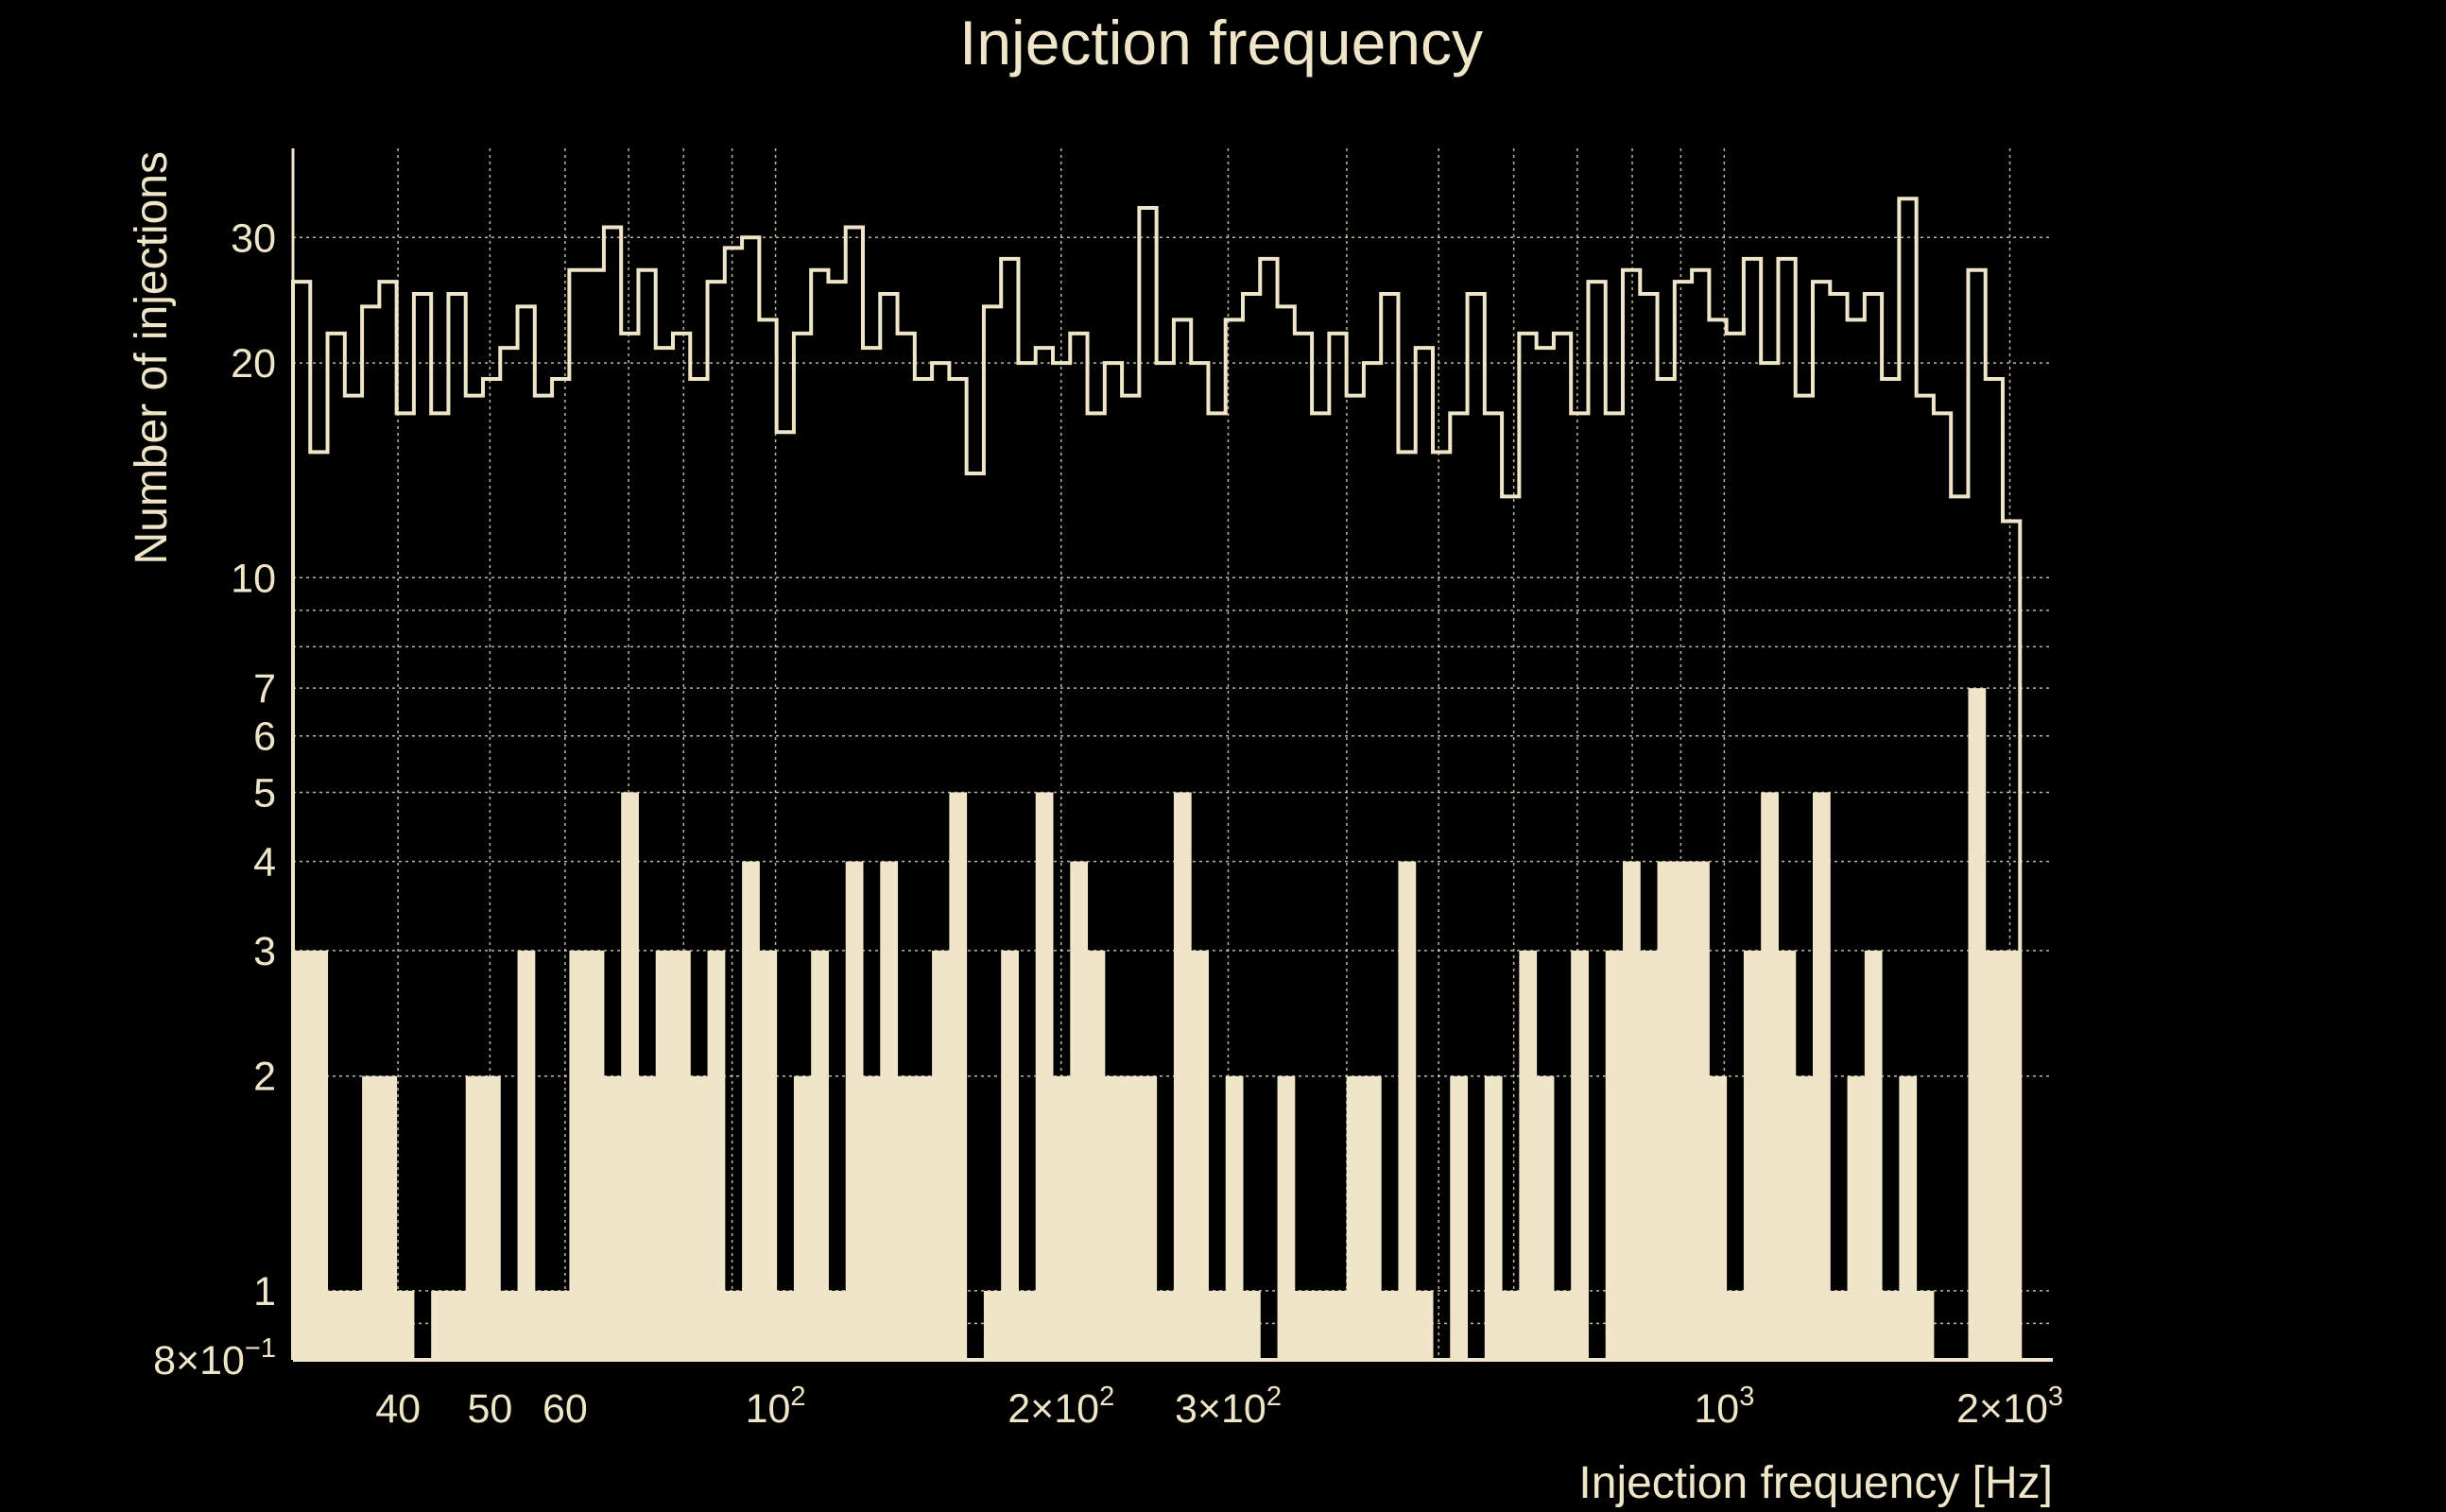 Image resolution: width=2446 pixels, height=1512 pixels. I want to click on x-tick-label: 2×10², so click(1061, 1407).